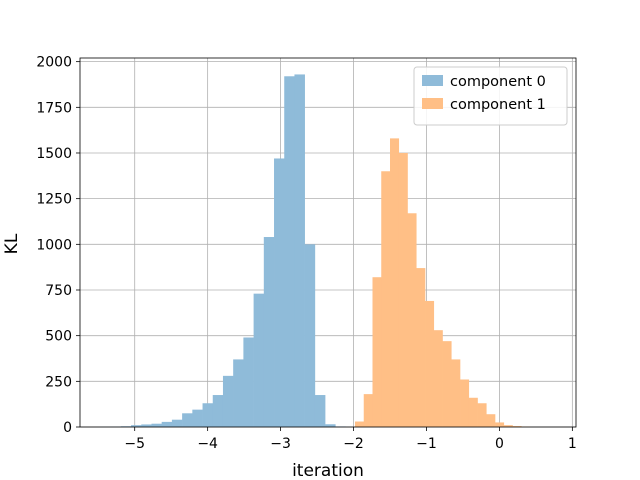 This screenshot has width=640, height=480. Describe the element at coordinates (54, 63) in the screenshot. I see `y-tick-label: 2000` at that location.